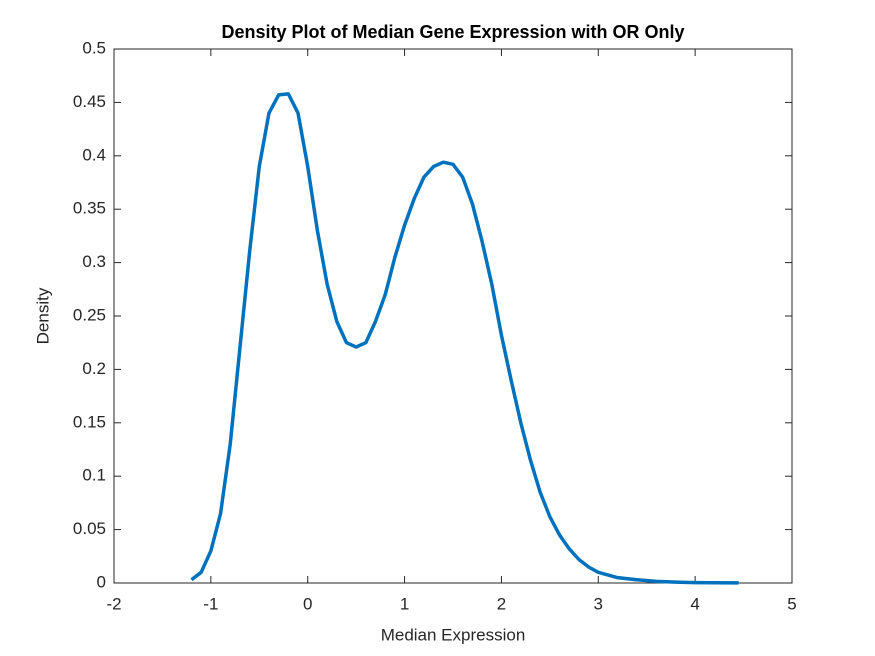 The image size is (875, 656). Describe the element at coordinates (89, 421) in the screenshot. I see `y-tick-label: 0.15` at that location.